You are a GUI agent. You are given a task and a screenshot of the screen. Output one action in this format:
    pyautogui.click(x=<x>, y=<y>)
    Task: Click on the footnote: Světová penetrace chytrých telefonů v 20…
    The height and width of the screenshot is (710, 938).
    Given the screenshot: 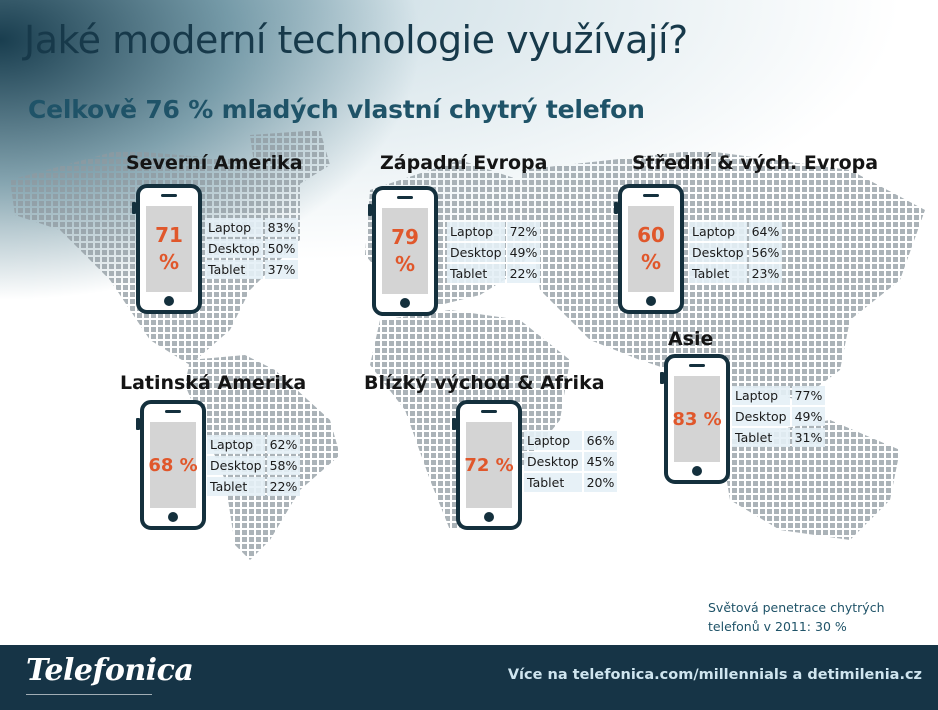 What is the action you would take?
    pyautogui.click(x=796, y=617)
    